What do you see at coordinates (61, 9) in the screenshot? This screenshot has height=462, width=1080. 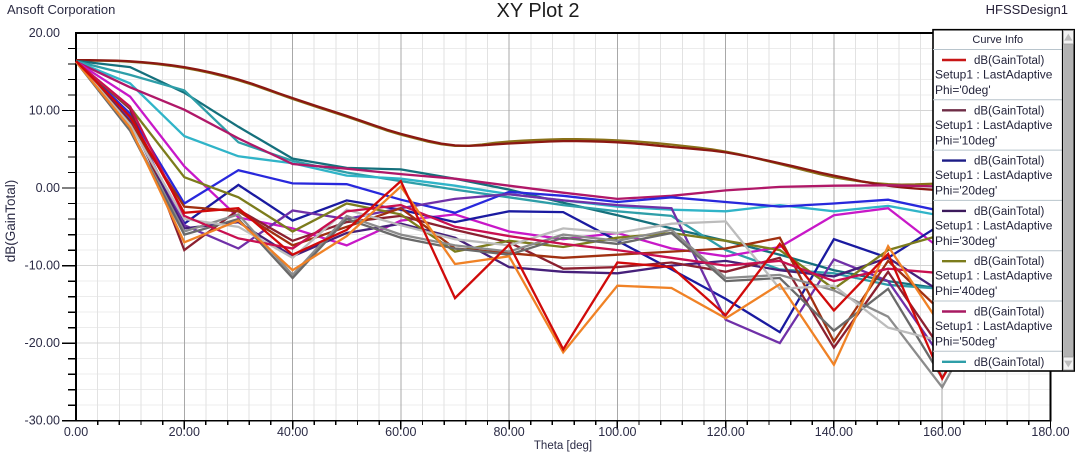 I see `svg-text: Ansoft Corporation` at bounding box center [61, 9].